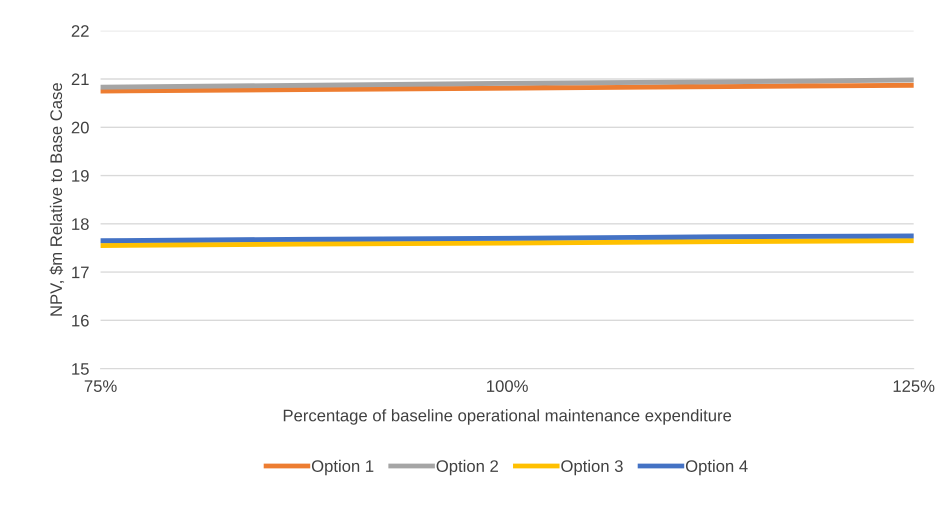 The width and height of the screenshot is (940, 512). What do you see at coordinates (57, 199) in the screenshot?
I see `y-axis-title: NPV, $m Relative to Base Case` at bounding box center [57, 199].